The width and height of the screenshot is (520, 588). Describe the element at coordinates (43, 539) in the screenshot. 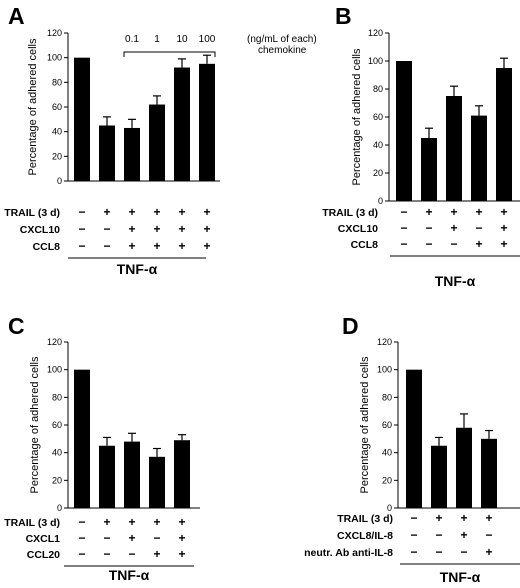

I see `condition-label: CXCL1` at that location.